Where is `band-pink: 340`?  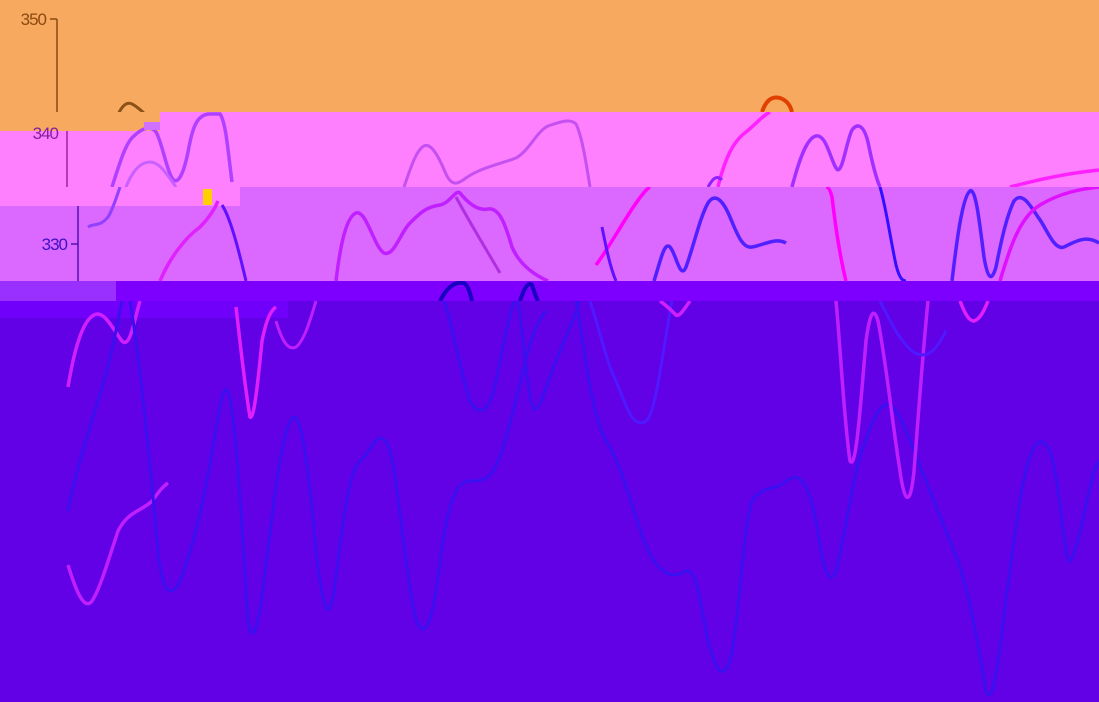
band-pink: 340 is located at coordinates (549, 149).